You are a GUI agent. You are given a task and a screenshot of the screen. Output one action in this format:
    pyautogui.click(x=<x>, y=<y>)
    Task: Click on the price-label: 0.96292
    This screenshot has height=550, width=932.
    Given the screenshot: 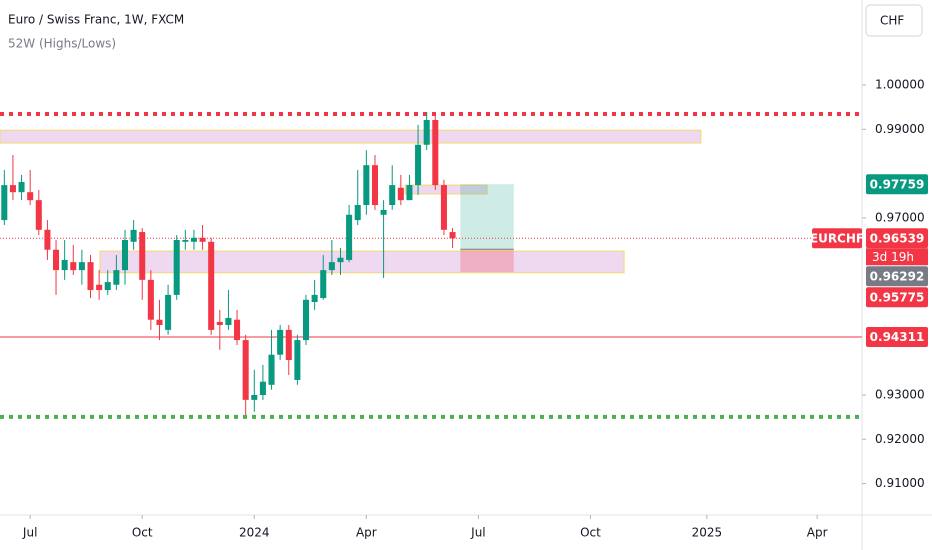 What is the action you would take?
    pyautogui.click(x=897, y=276)
    